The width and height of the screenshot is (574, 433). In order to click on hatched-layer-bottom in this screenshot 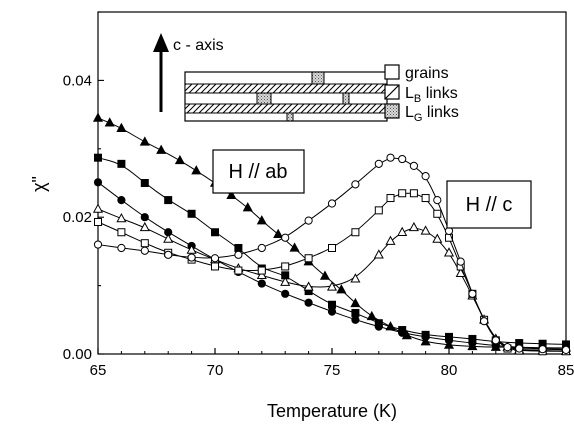, I will do `click(286, 108)`.